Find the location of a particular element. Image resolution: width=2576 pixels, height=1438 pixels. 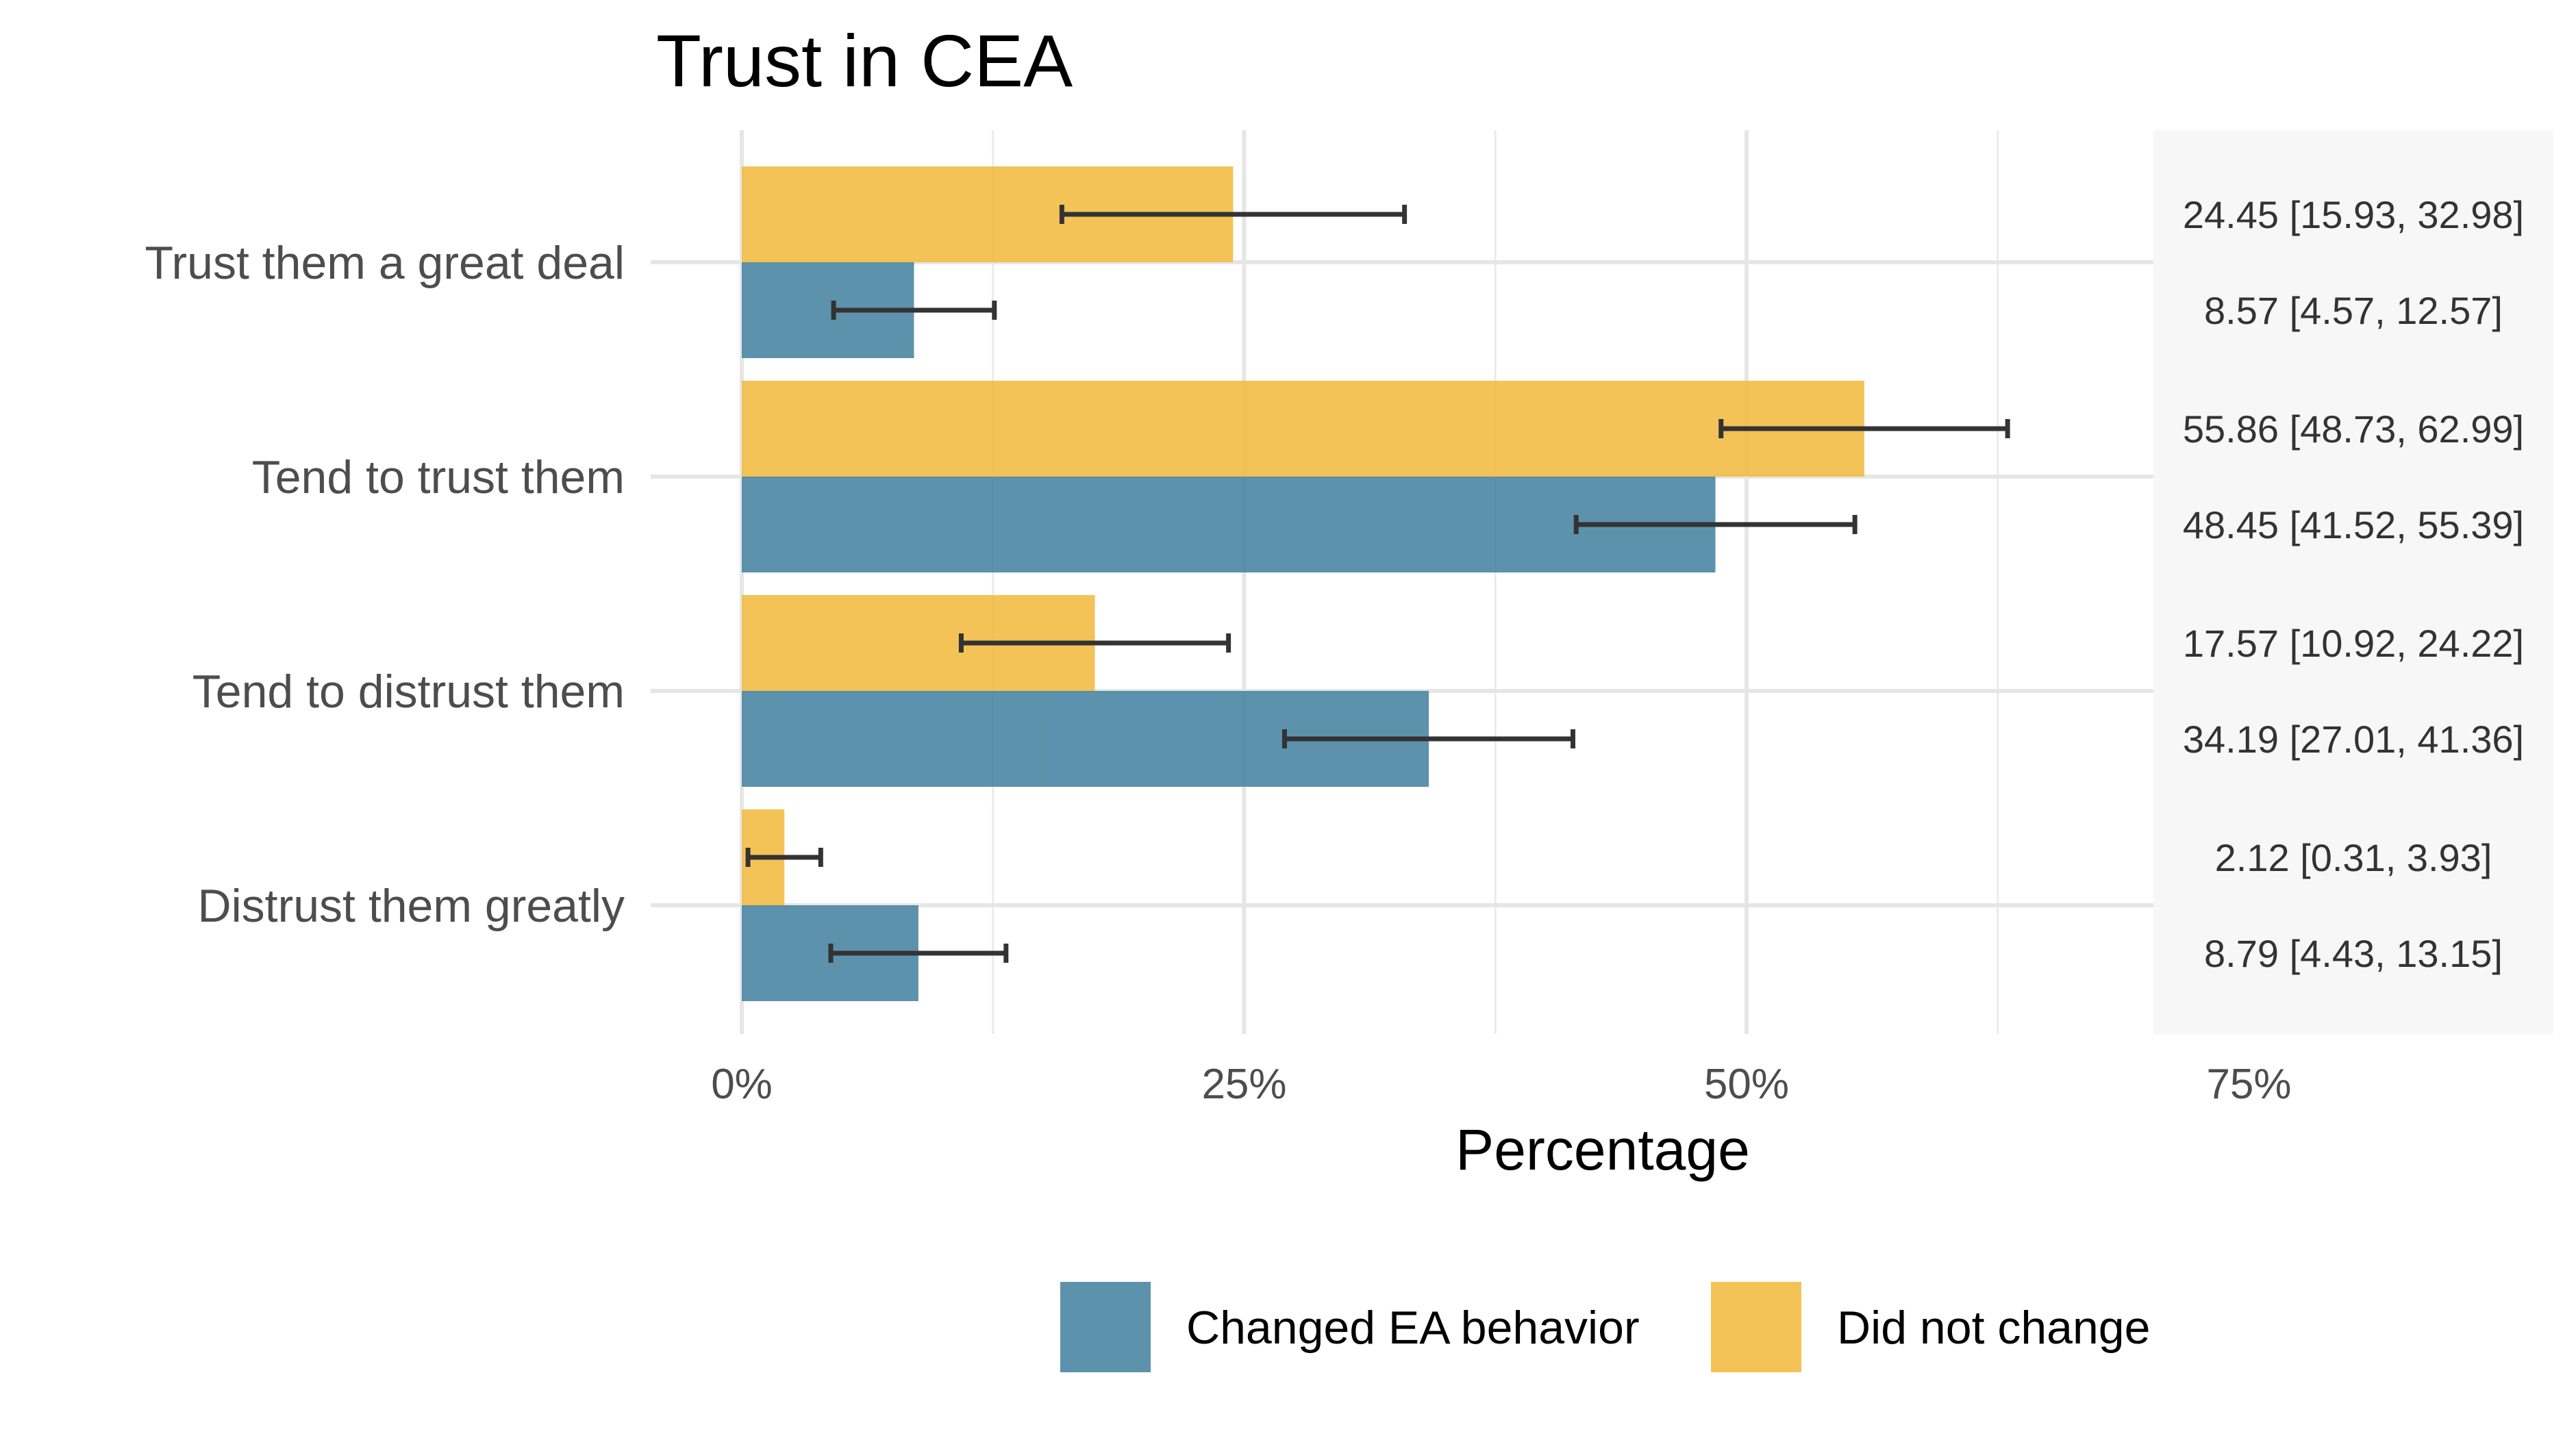

chart-title: Trust in CEA is located at coordinates (864, 60).